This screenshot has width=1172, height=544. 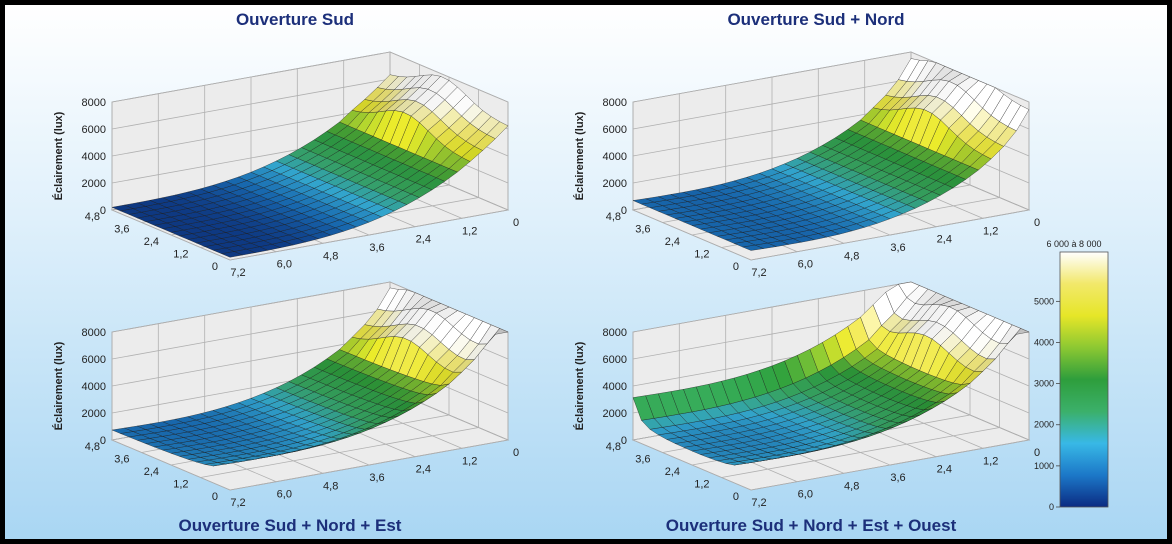 I want to click on colorbar-tick-label: 0, so click(x=1051, y=507).